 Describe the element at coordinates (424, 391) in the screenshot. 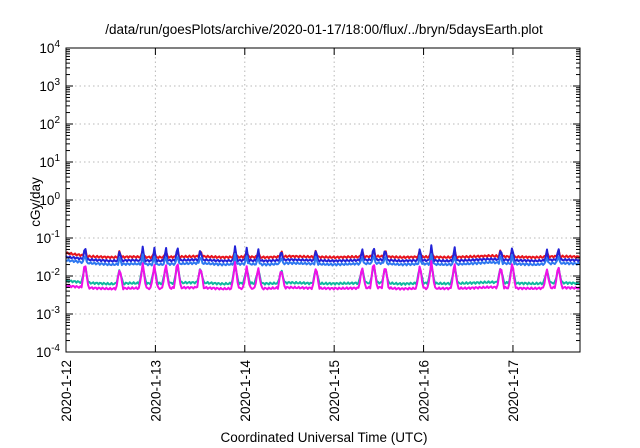

I see `x-tick-label: 2020-1-16` at that location.